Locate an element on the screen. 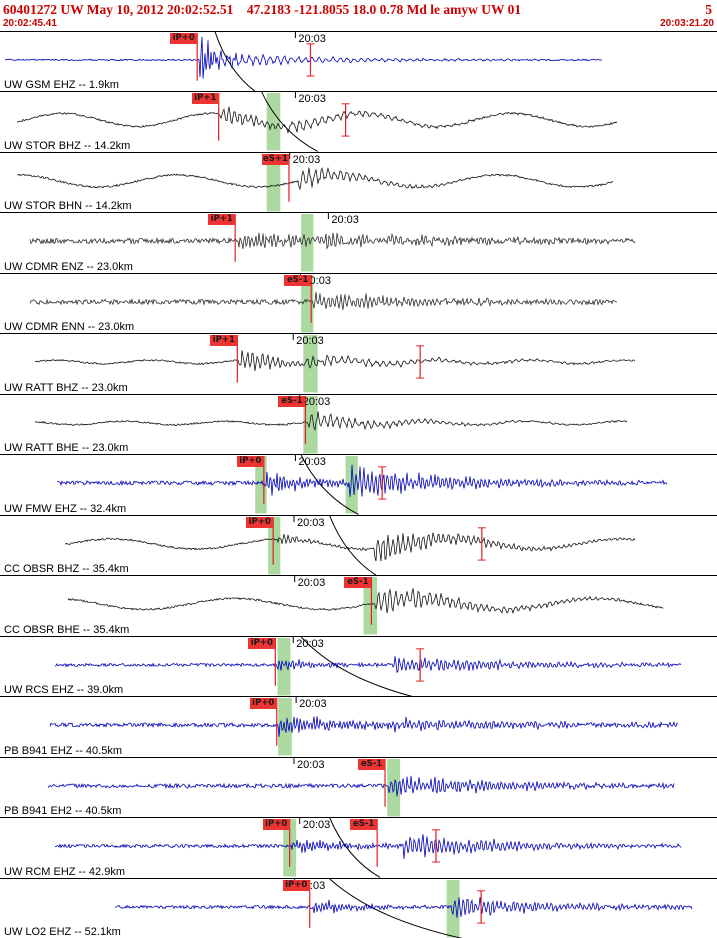  trace-panel: iP+0 20:03 UW FMW EHZ -- 32.4km is located at coordinates (358, 484).